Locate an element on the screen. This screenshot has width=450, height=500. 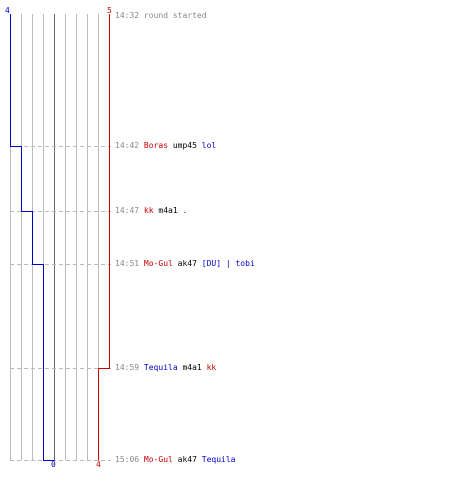
victim-name: Tequila is located at coordinates (218, 459).